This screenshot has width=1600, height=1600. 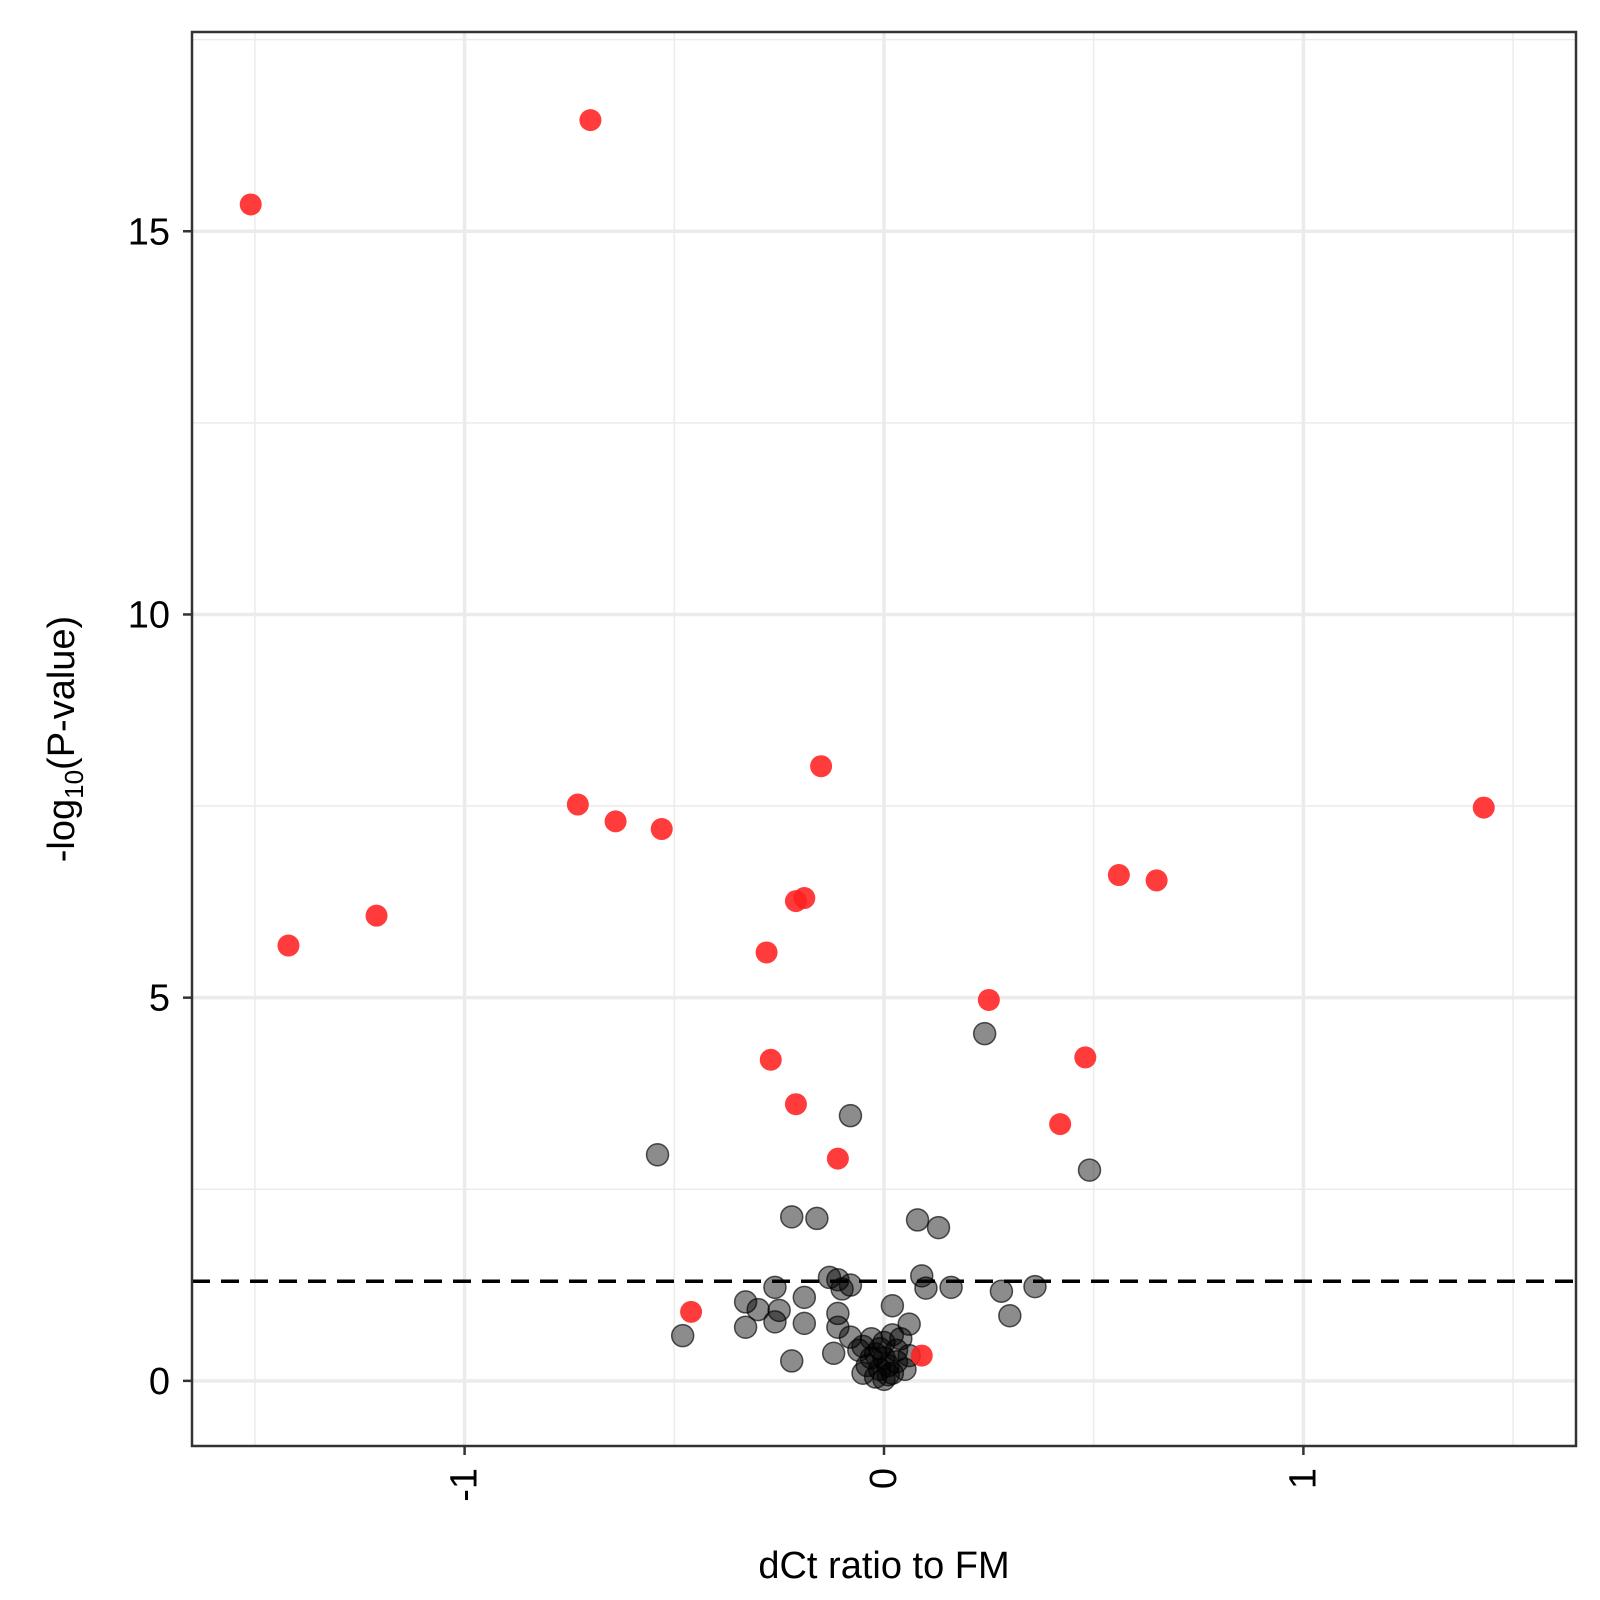 I want to click on x-axis: -1 0 1, so click(x=884, y=1474).